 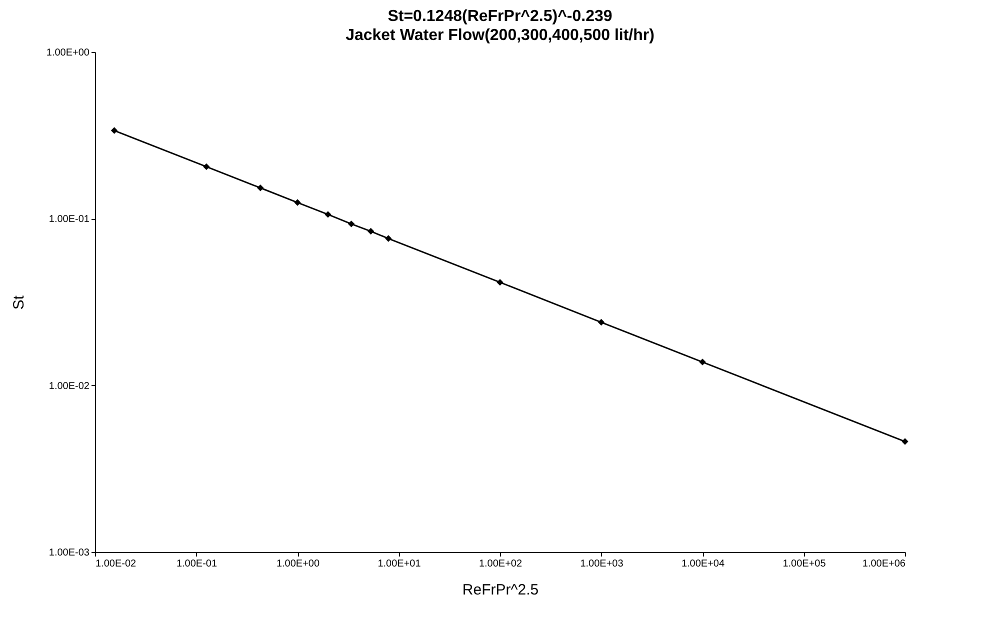 I want to click on x-tick-label: 1.00E+05, so click(x=804, y=564).